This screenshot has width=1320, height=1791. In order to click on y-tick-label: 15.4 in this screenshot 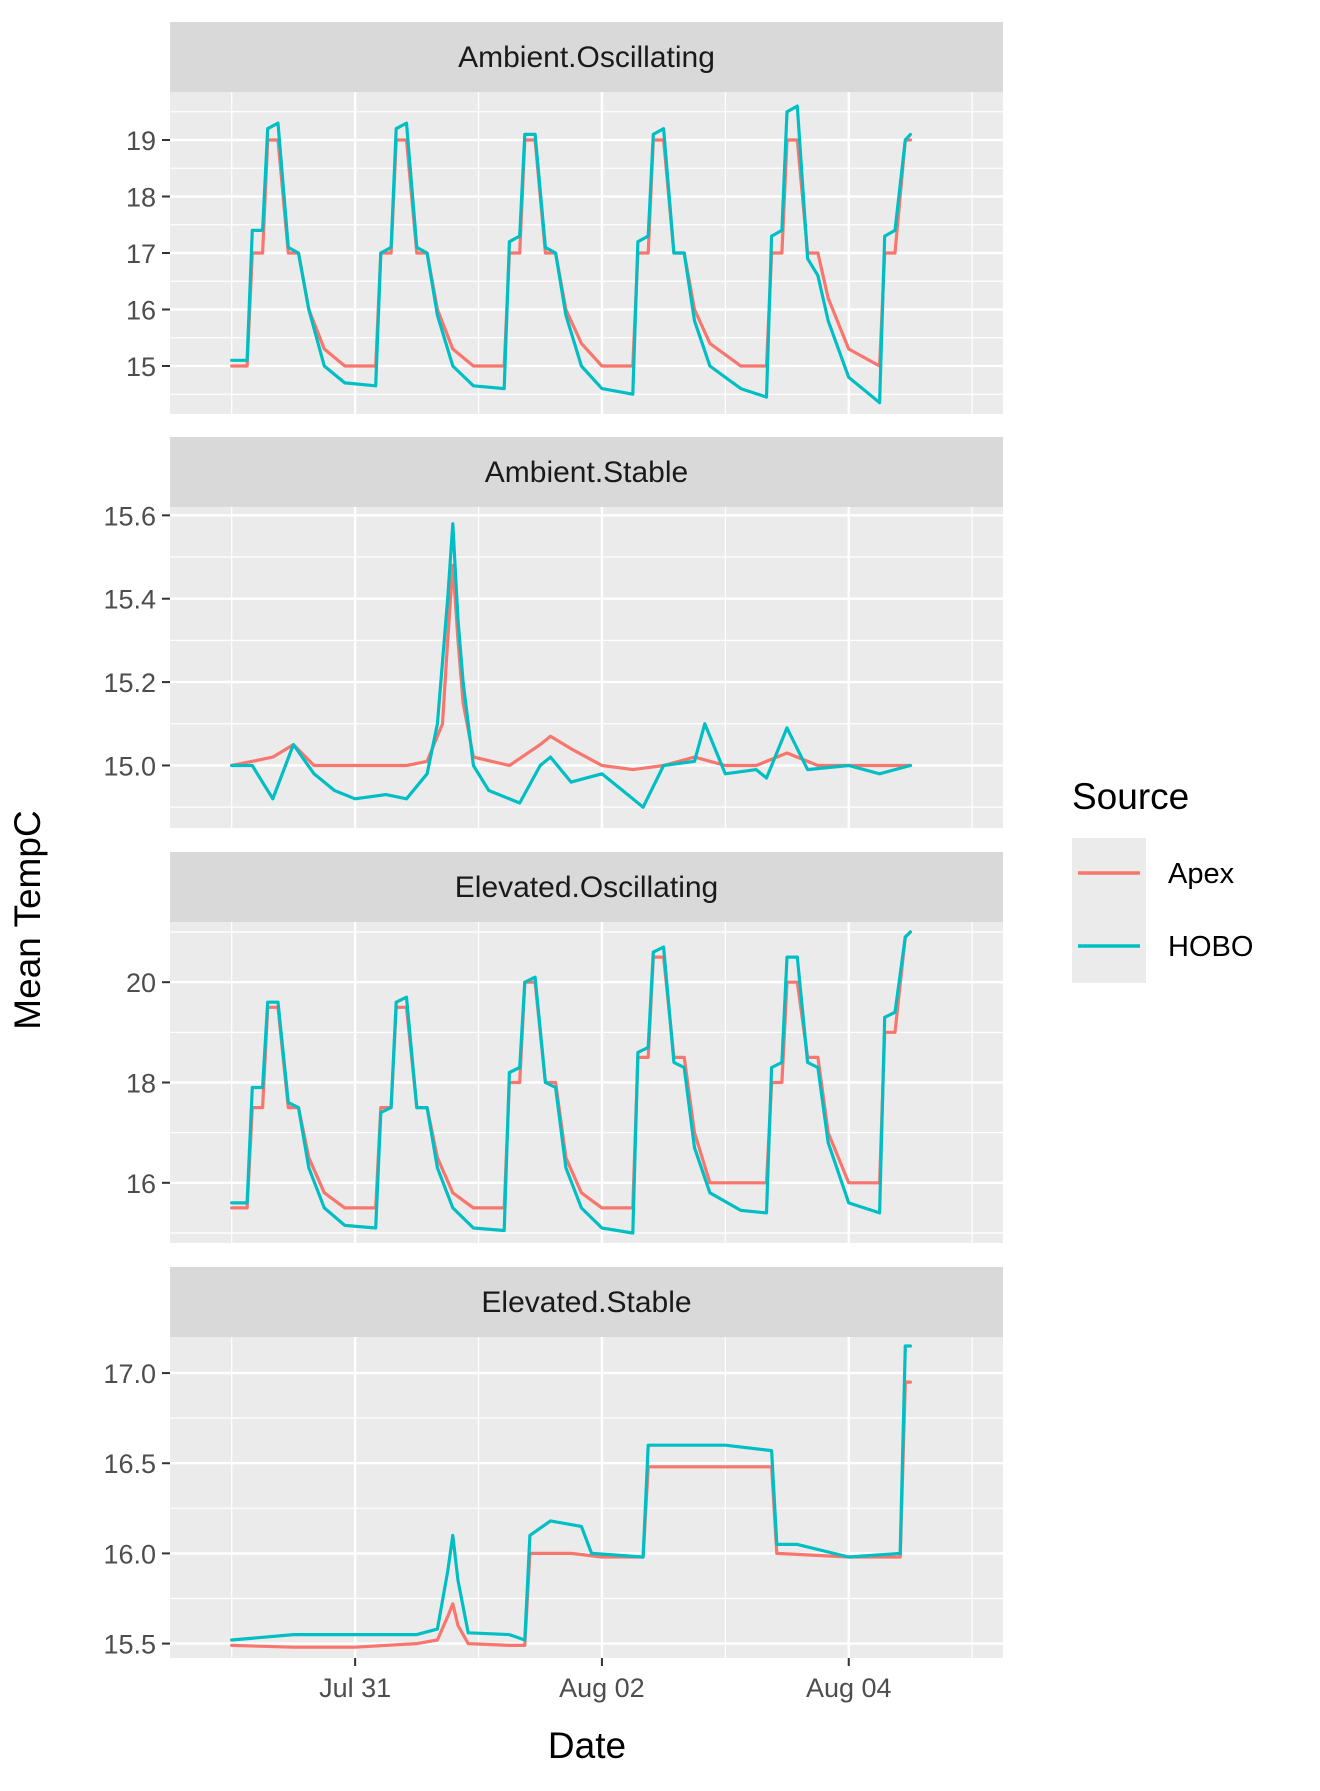, I will do `click(129, 600)`.